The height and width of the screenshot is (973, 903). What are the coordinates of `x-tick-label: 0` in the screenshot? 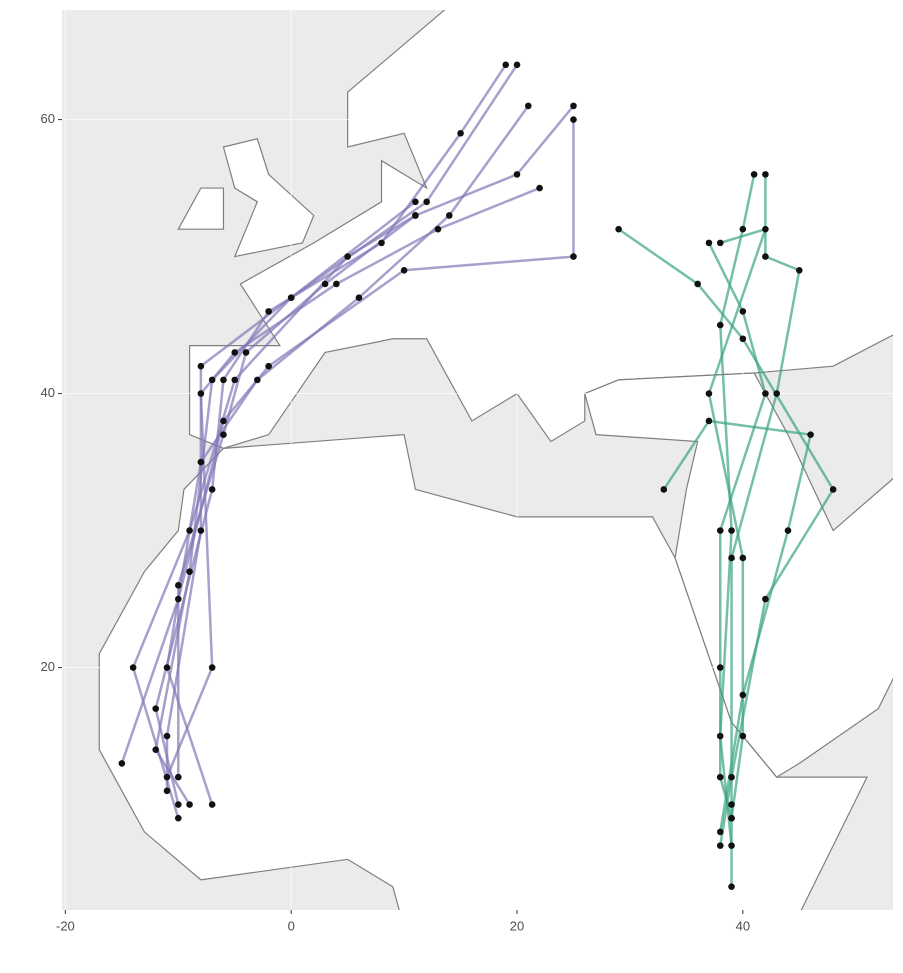 It's located at (291, 925).